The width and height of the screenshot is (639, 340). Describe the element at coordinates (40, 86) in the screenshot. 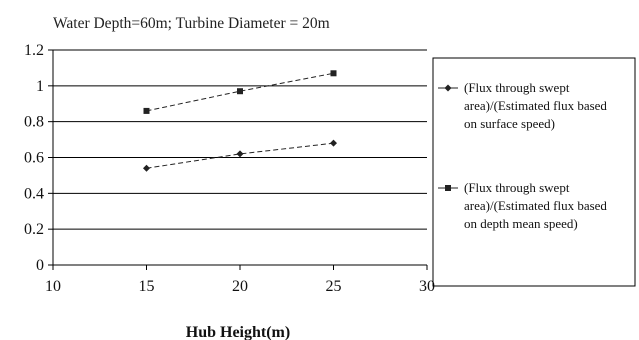

I see `y-tick-label-5: 1` at that location.